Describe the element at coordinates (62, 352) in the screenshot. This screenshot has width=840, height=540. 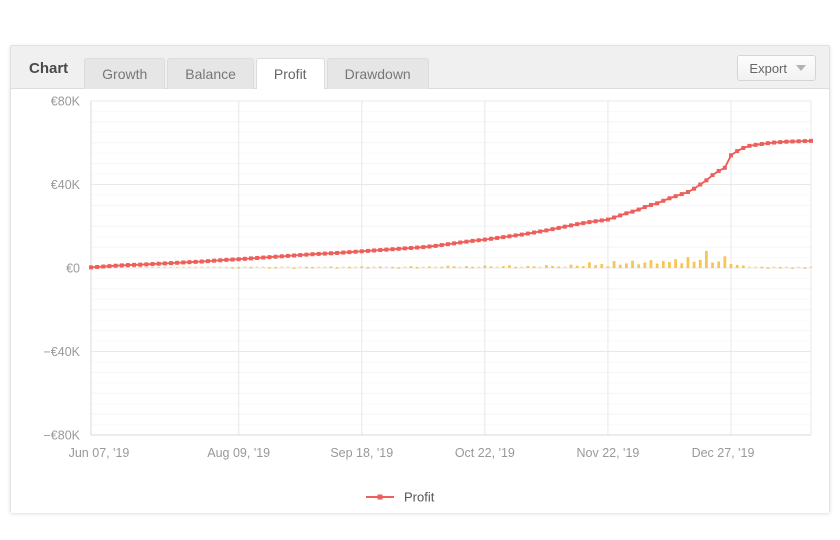
I see `y-axis-tick-label: −€40K` at that location.